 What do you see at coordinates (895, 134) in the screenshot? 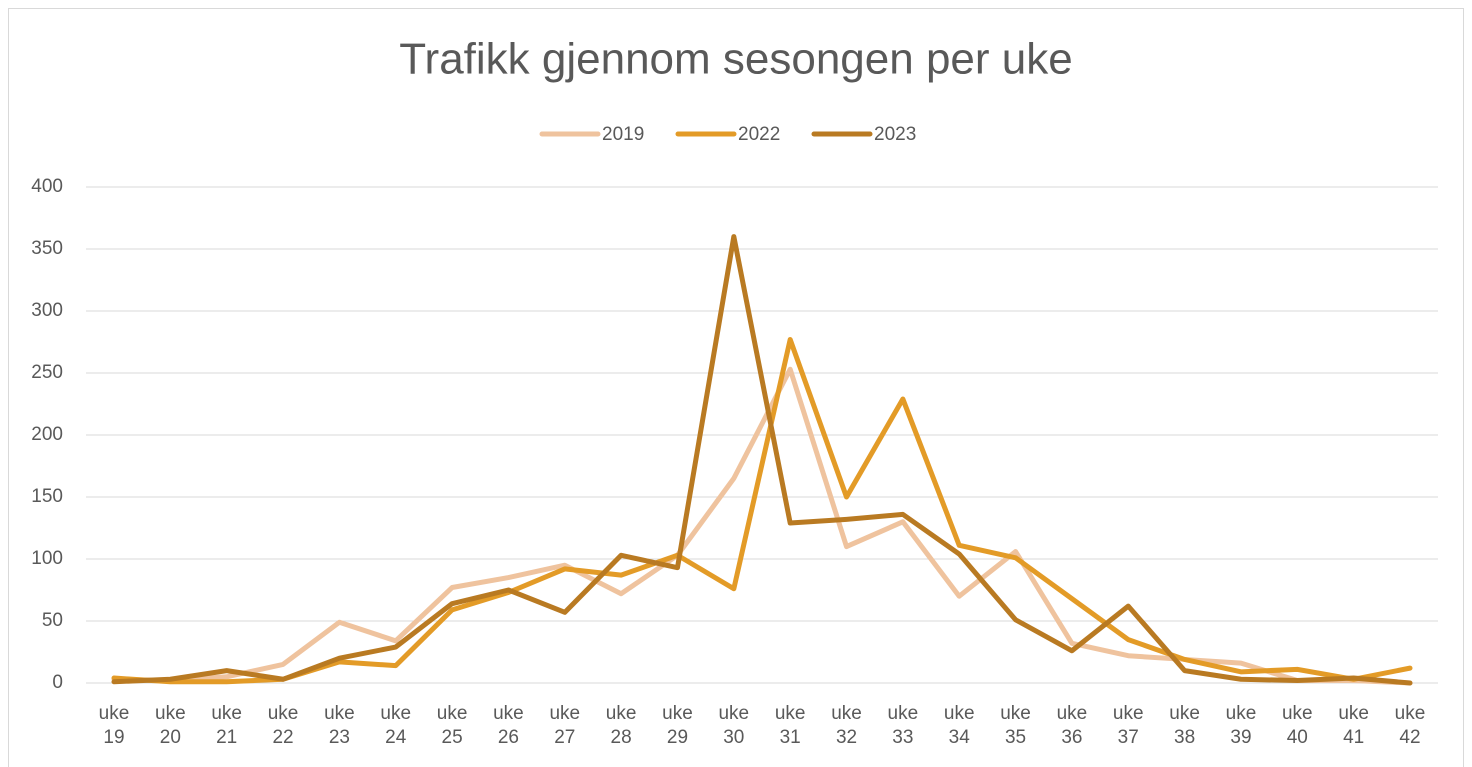
I see `legend-label: 2023` at bounding box center [895, 134].